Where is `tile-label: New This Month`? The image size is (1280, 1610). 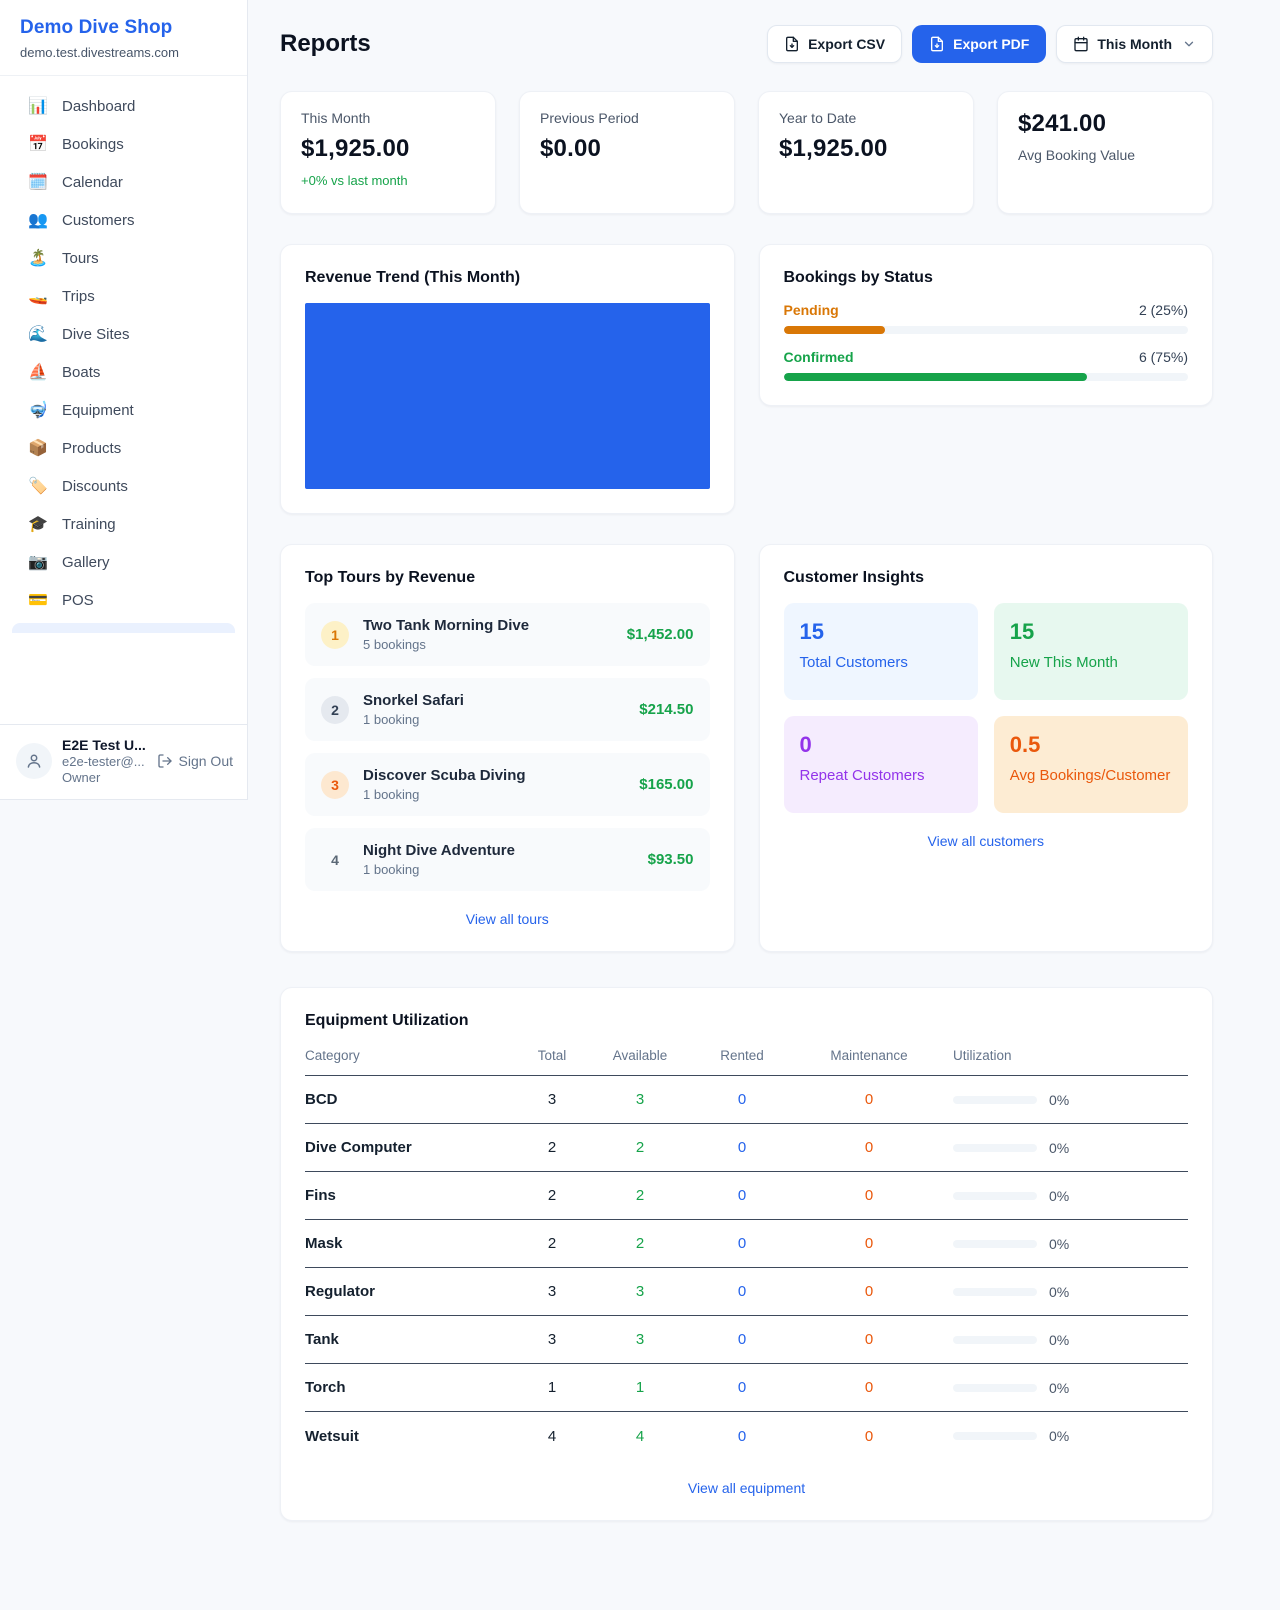
tile-label: New This Month is located at coordinates (1063, 662).